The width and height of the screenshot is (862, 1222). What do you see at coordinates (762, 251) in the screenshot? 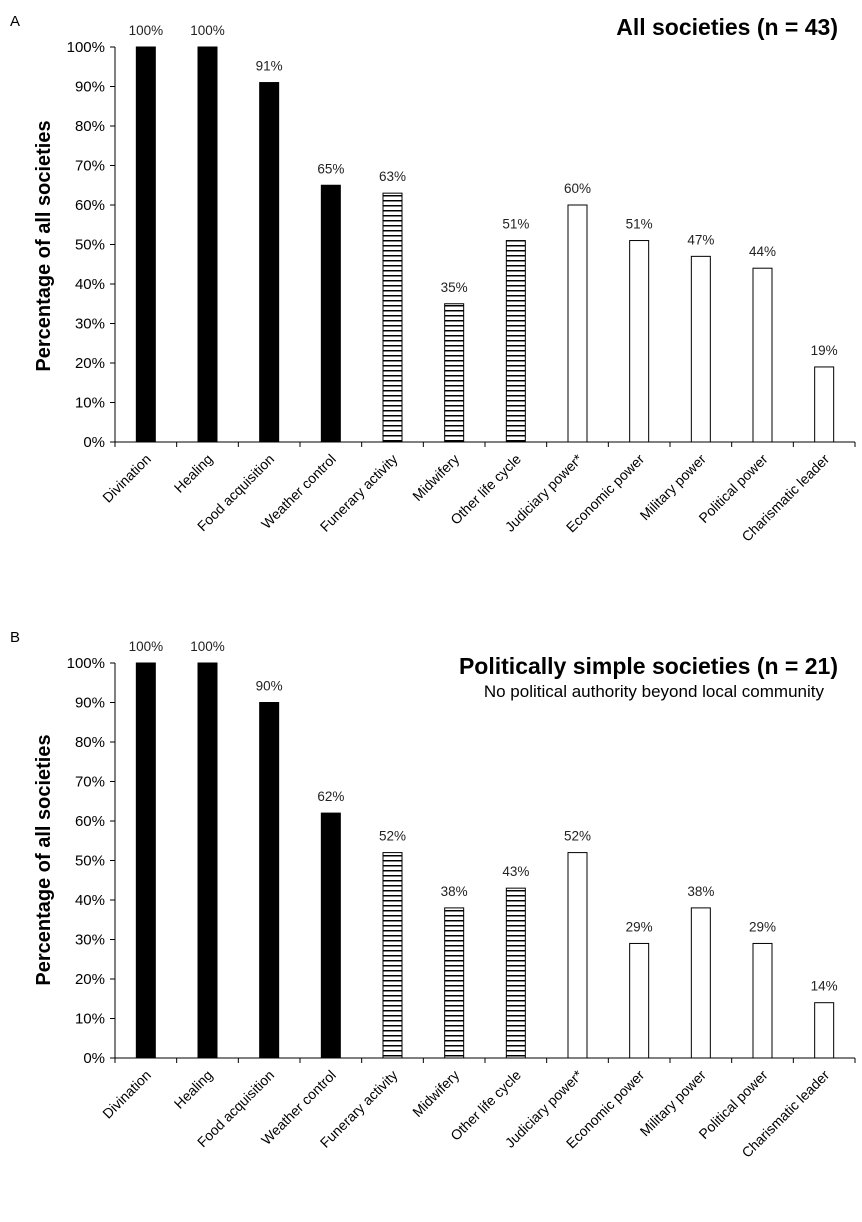
I see `data-label: 44%` at bounding box center [762, 251].